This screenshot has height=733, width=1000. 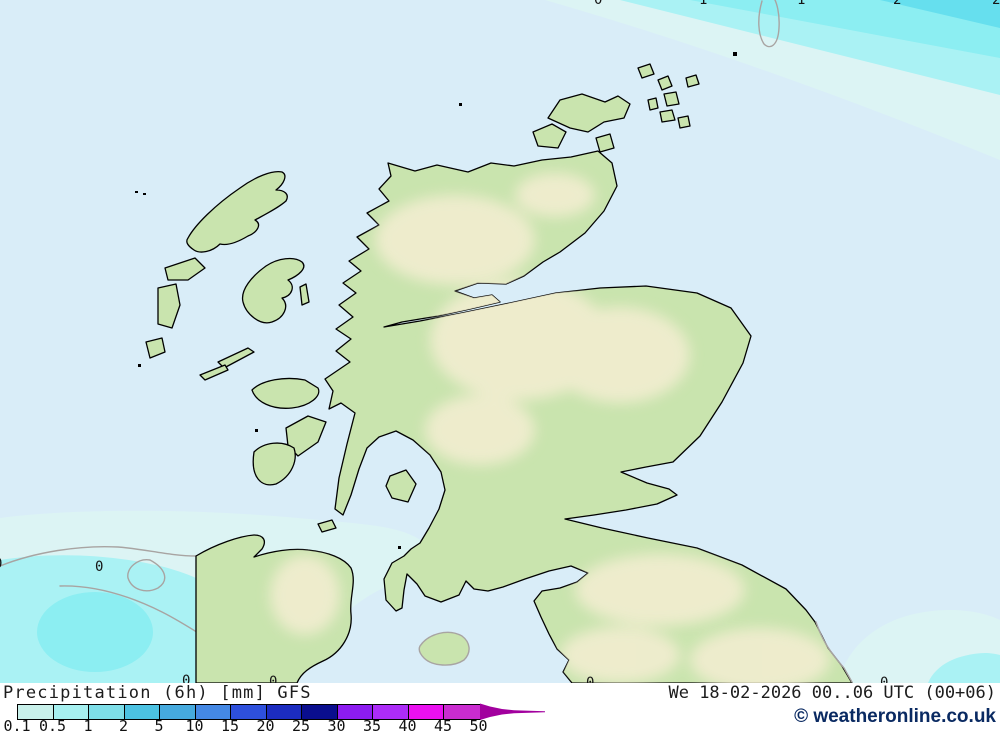 What do you see at coordinates (336, 725) in the screenshot?
I see `scale-tick-label: 30` at bounding box center [336, 725].